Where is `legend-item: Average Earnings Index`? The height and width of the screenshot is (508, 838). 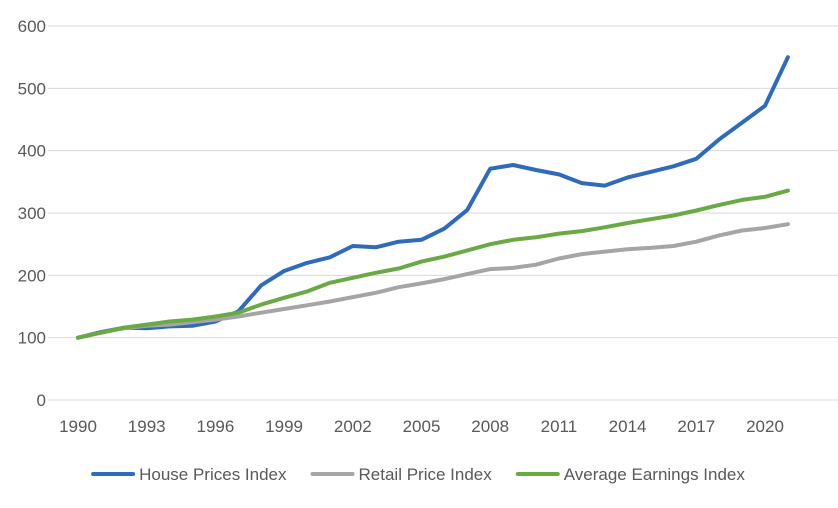
legend-item: Average Earnings Index is located at coordinates (630, 474).